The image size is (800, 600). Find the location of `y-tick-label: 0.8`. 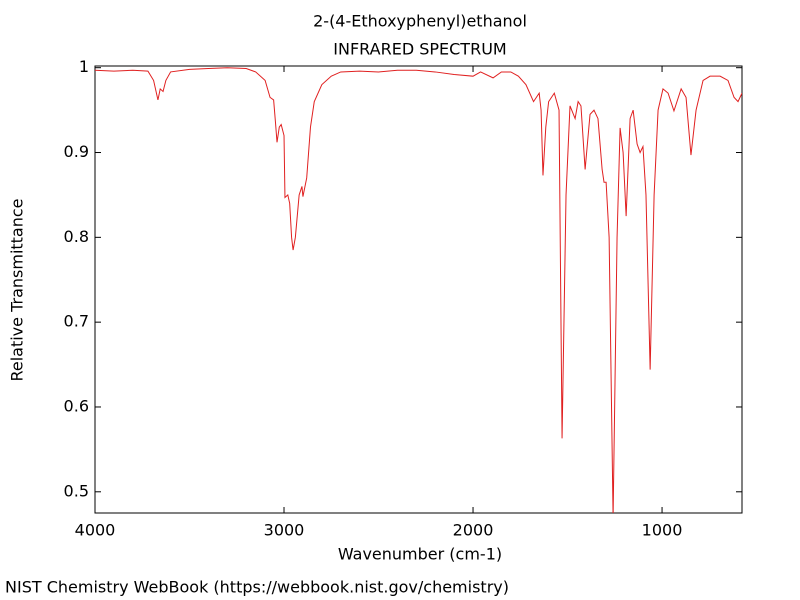

y-tick-label: 0.8 is located at coordinates (76, 236).